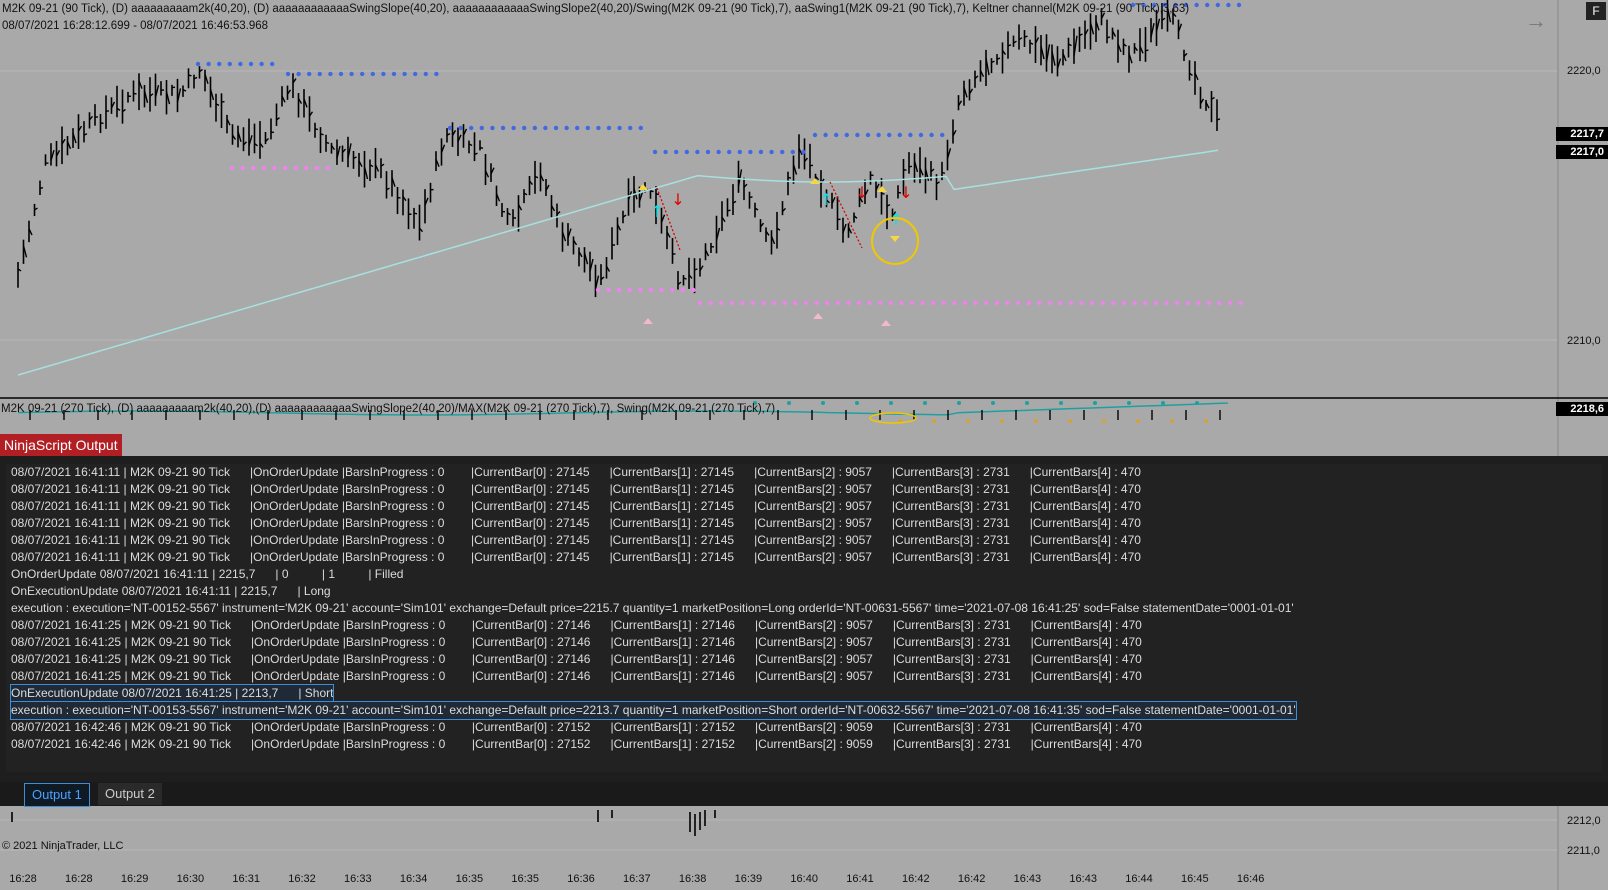 This screenshot has width=1608, height=890. What do you see at coordinates (1584, 821) in the screenshot?
I see `price-label: 2212,0` at bounding box center [1584, 821].